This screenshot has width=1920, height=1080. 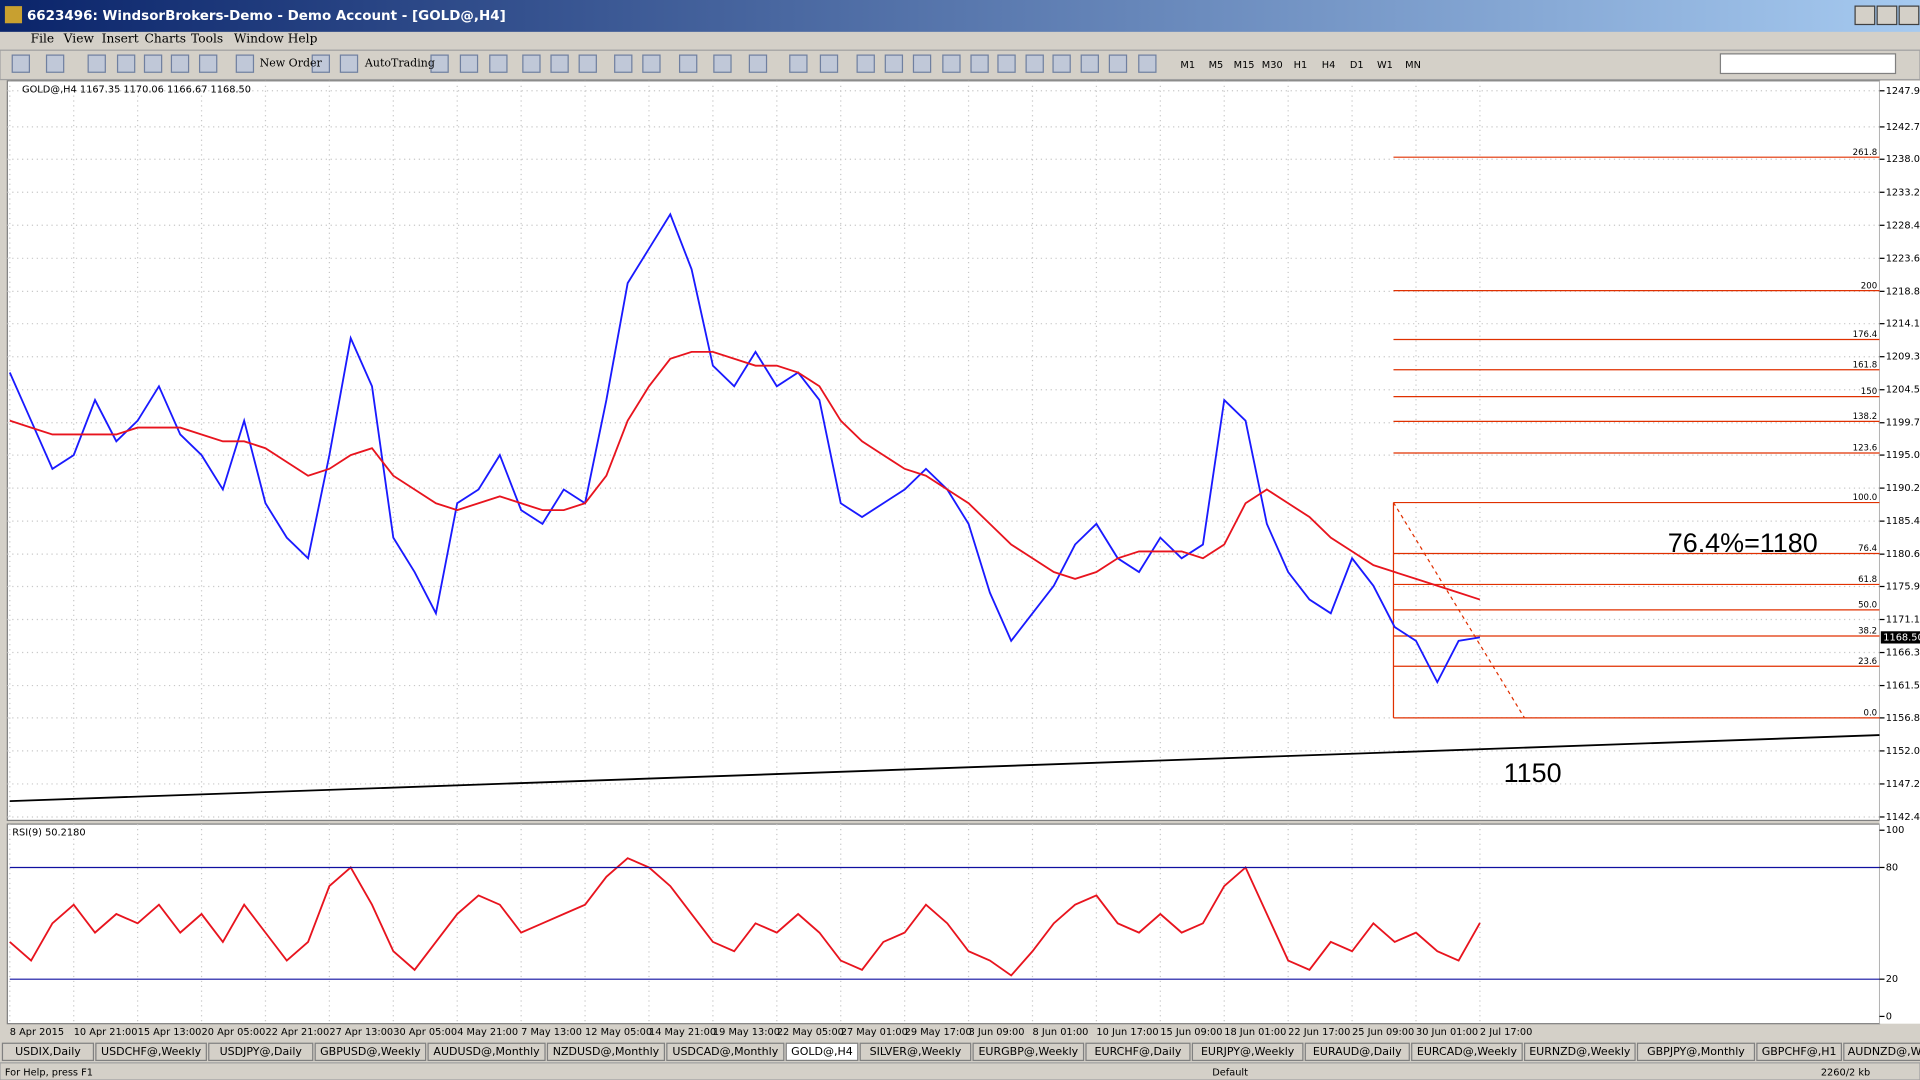 I want to click on chart-tab-label: GBPUSD@,Weekly, so click(x=370, y=1051).